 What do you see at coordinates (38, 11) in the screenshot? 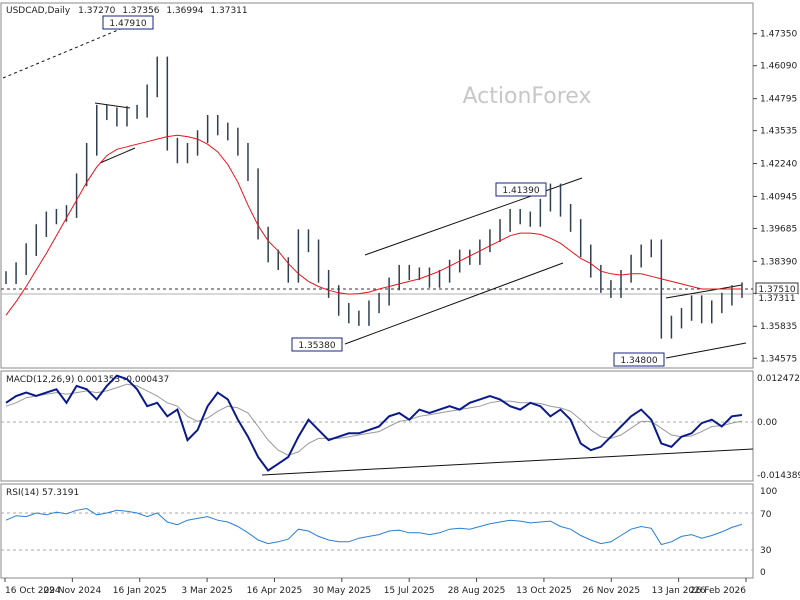
I see `symbol-title: USDCAD,Daily` at bounding box center [38, 11].